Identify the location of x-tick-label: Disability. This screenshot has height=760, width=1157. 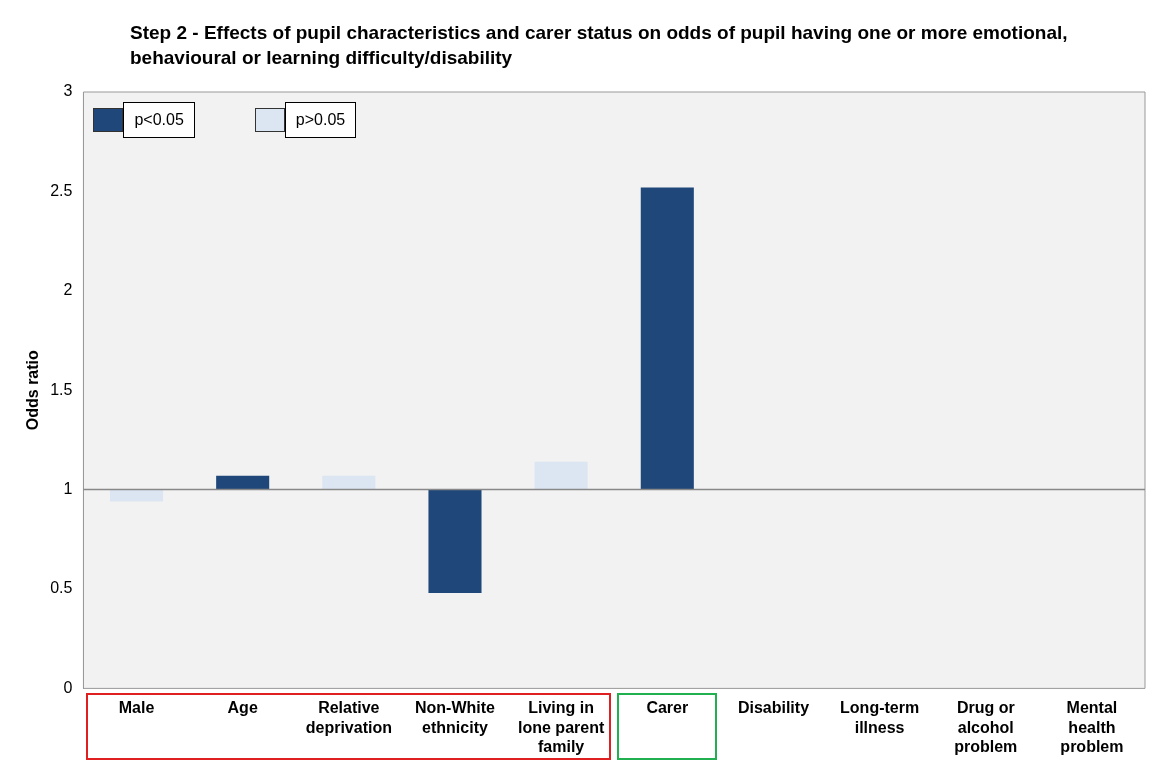
(773, 708).